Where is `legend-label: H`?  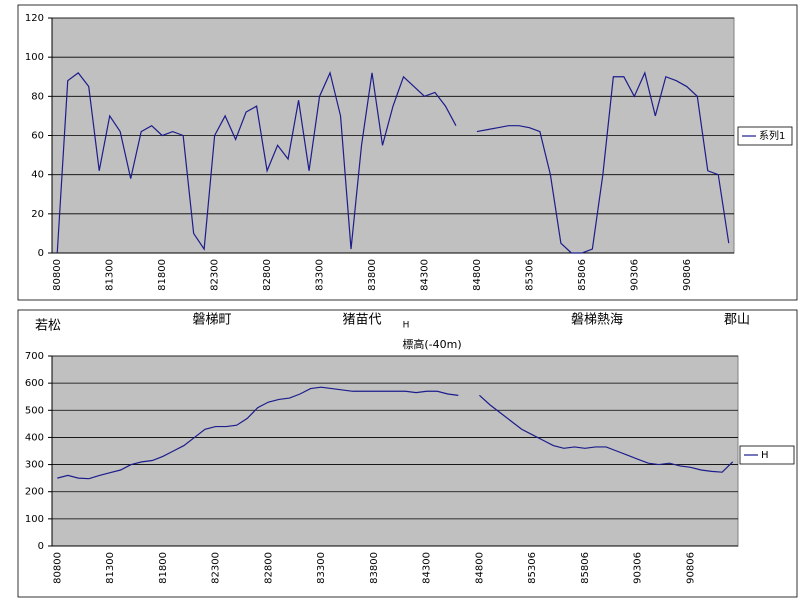 legend-label: H is located at coordinates (765, 455).